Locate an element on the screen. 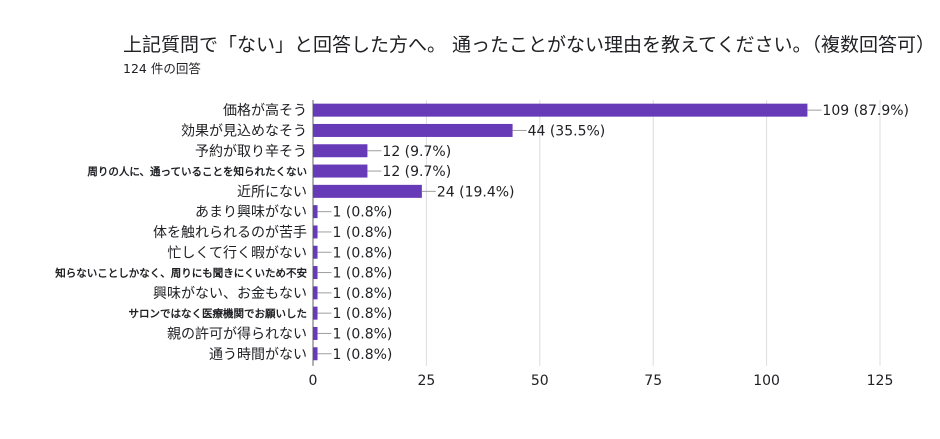  x-tick-label: 0 is located at coordinates (313, 381).